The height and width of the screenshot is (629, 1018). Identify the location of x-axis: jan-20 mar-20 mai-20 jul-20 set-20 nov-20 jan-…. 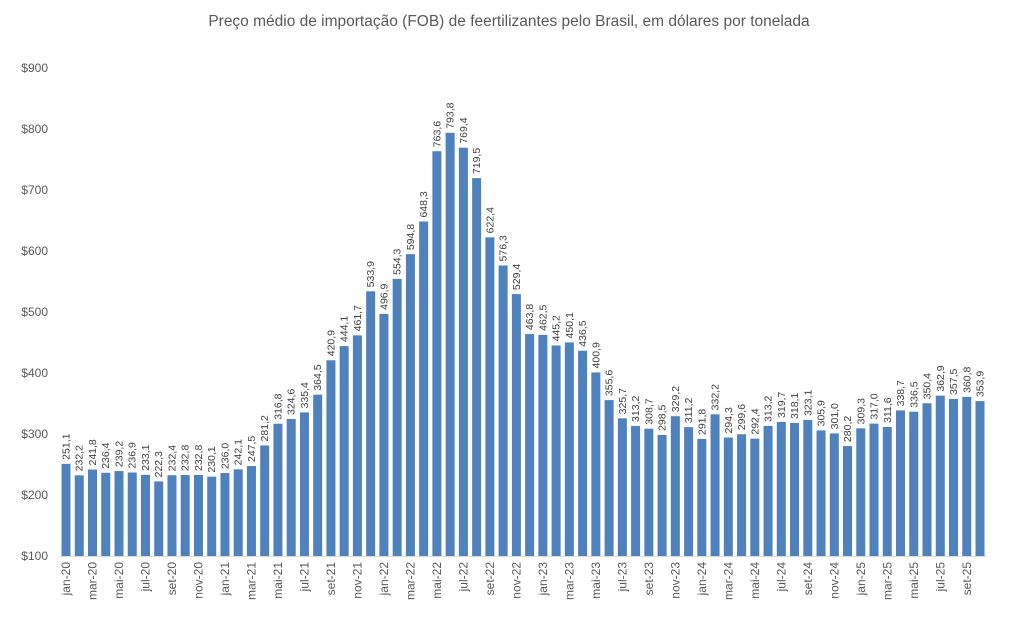
(523, 578).